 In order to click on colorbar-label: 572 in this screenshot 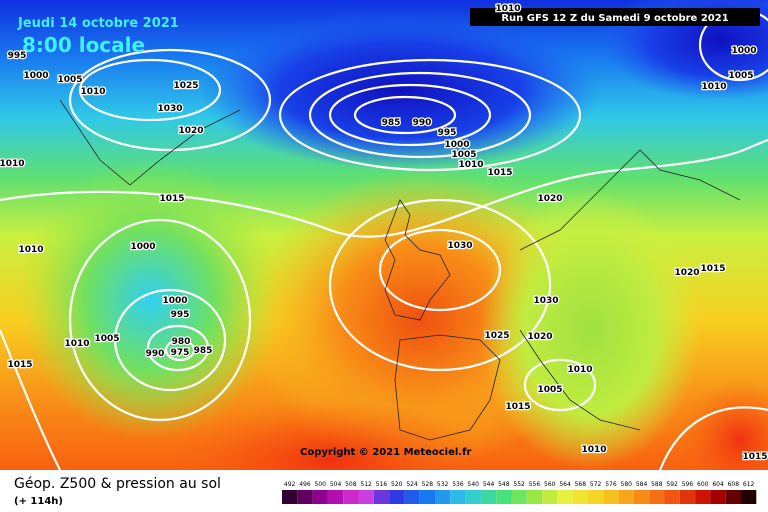, I will do `click(596, 484)`.